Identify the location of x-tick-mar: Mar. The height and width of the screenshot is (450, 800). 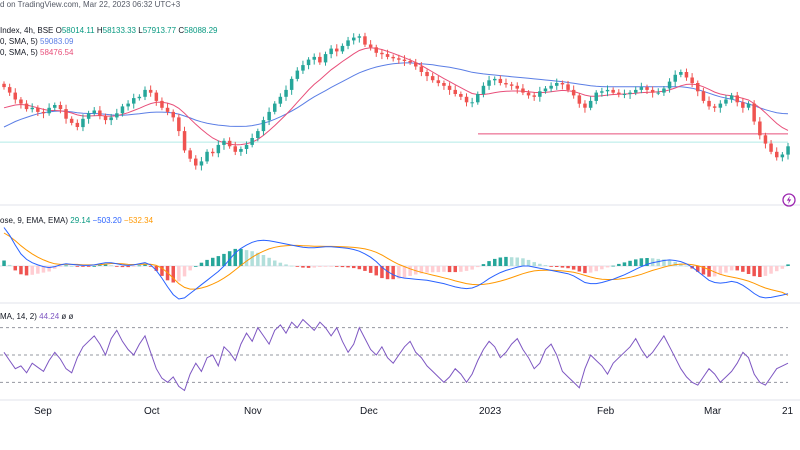
(713, 411).